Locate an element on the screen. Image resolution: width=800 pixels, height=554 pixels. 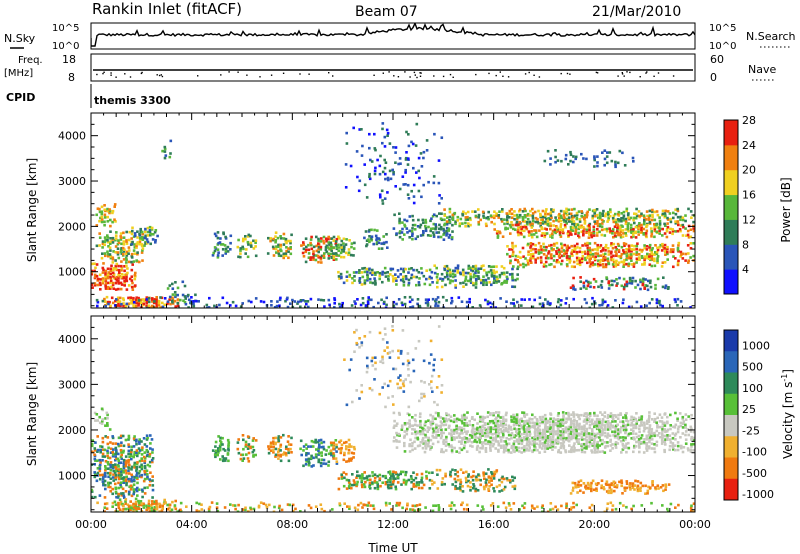
nave-tick-bottom: 0 is located at coordinates (713, 77).